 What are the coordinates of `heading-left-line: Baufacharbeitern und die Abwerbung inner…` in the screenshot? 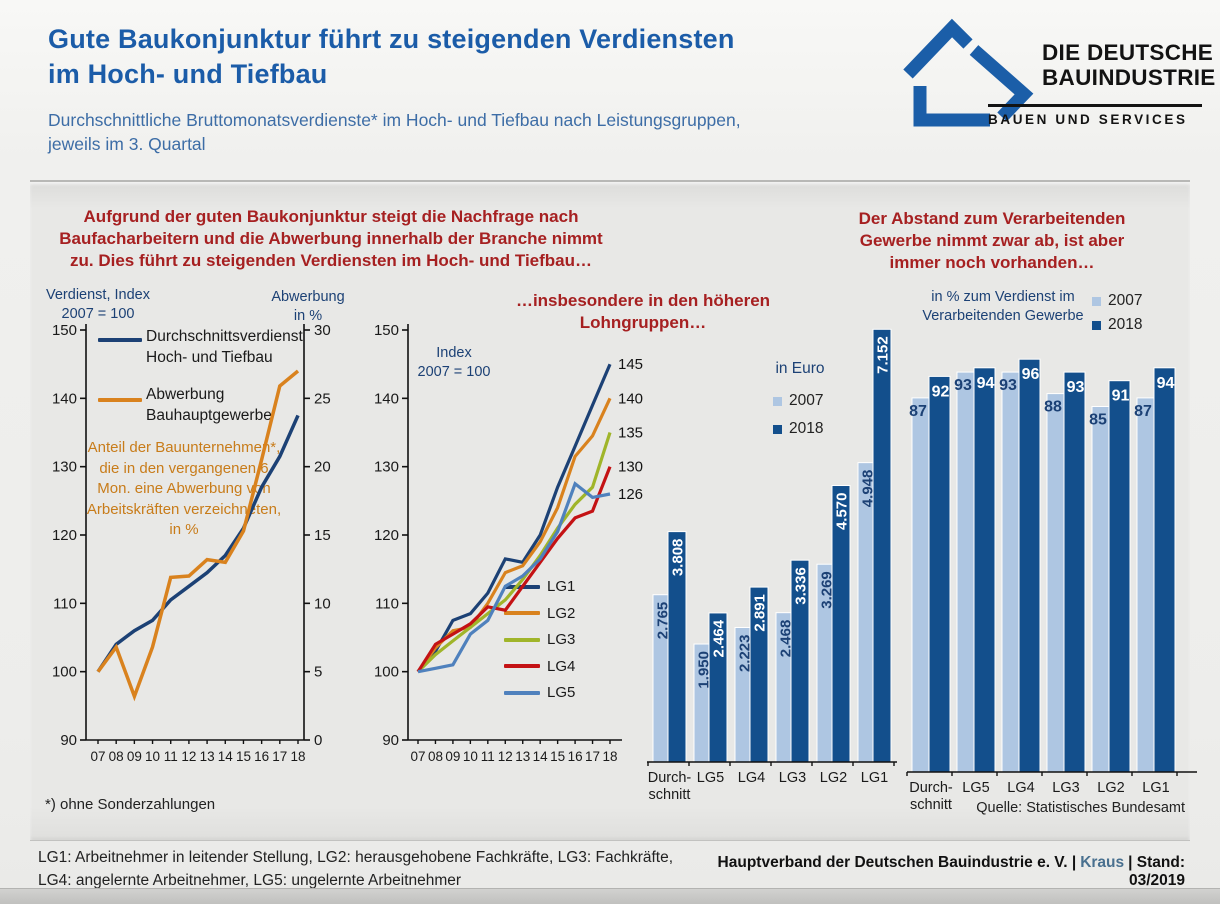 It's located at (331, 238).